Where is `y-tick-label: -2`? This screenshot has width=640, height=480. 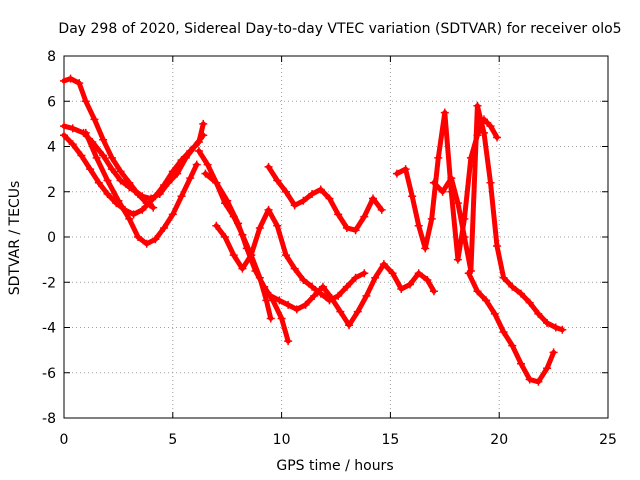
y-tick-label: -2 is located at coordinates (49, 283).